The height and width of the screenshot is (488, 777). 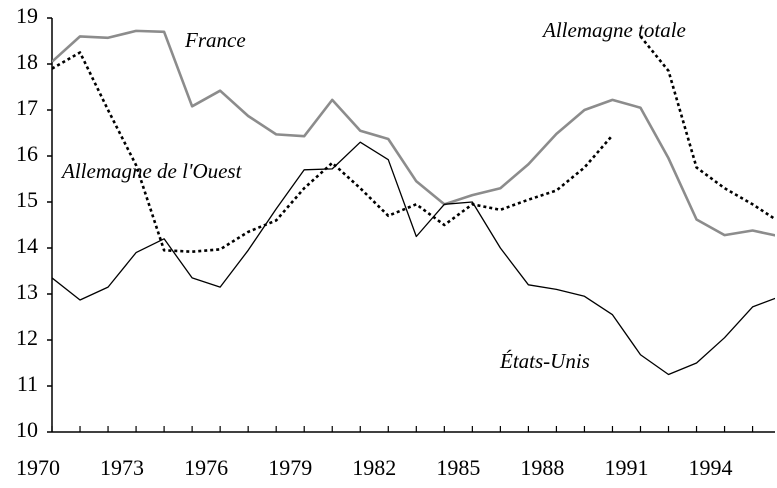 I want to click on y-tick-label: 12, so click(x=27, y=337).